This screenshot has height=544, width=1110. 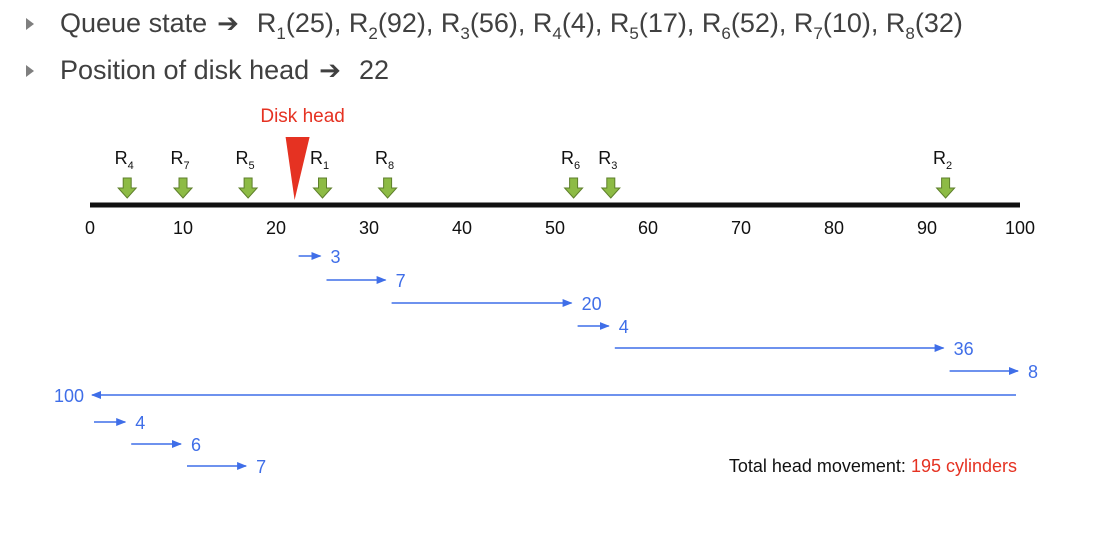 What do you see at coordinates (927, 228) in the screenshot?
I see `axis-tick-label: 90` at bounding box center [927, 228].